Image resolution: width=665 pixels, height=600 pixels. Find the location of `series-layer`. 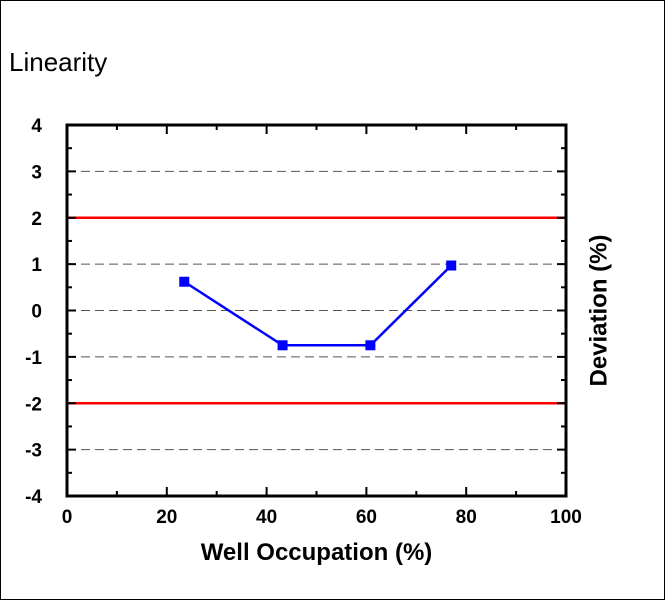

series-layer is located at coordinates (318, 305).